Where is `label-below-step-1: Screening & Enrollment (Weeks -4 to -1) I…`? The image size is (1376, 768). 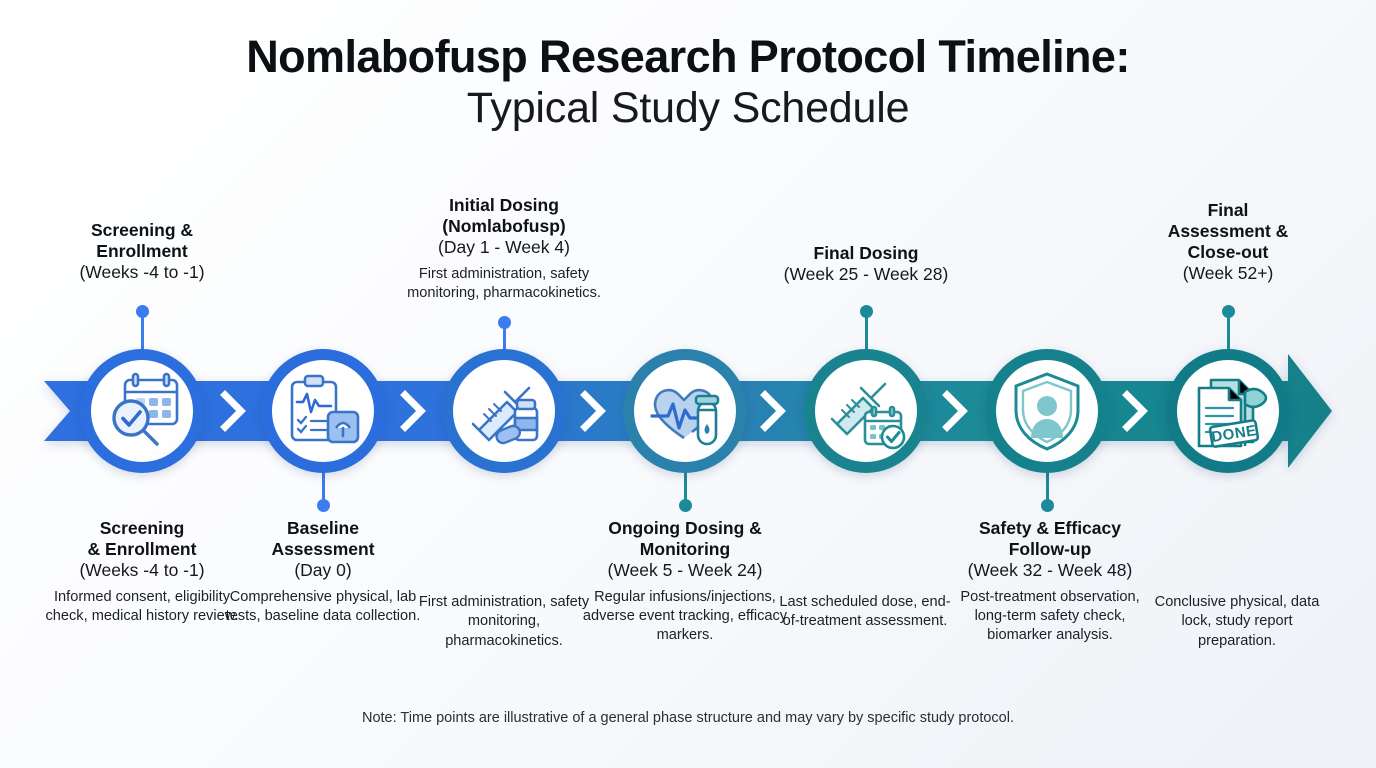 label-below-step-1: Screening & Enrollment (Weeks -4 to -1) I… is located at coordinates (142, 572).